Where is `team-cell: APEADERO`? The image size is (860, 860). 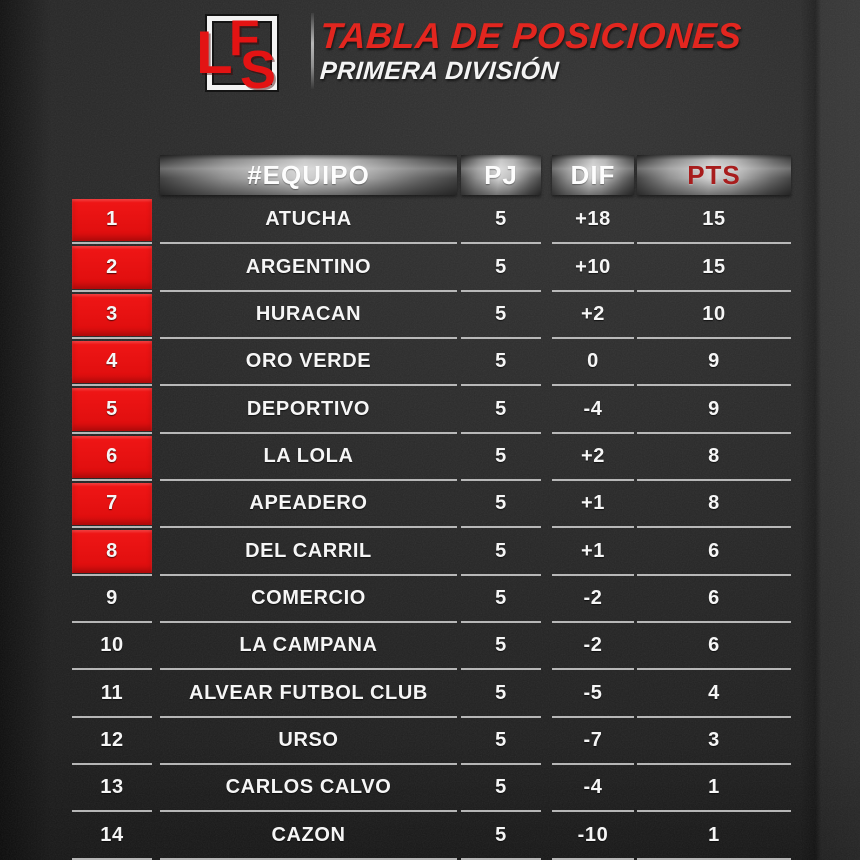
team-cell: APEADERO is located at coordinates (308, 505).